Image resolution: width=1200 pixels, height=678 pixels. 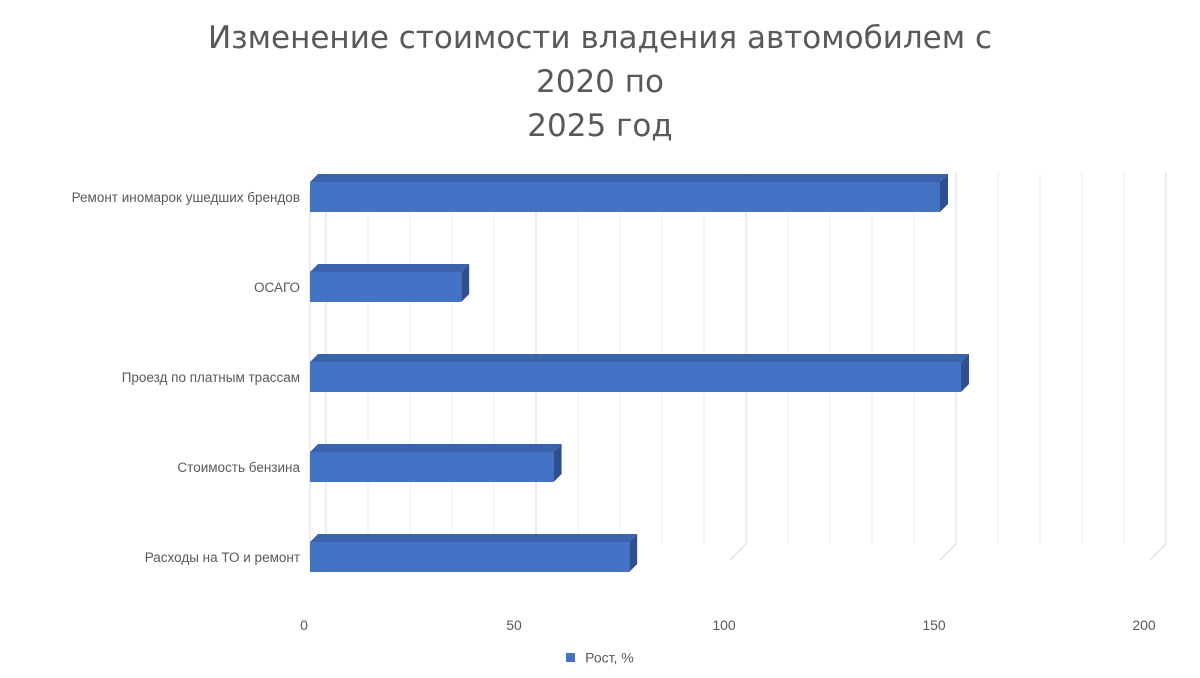 I want to click on chart-legend: Рост, %, so click(x=600, y=656).